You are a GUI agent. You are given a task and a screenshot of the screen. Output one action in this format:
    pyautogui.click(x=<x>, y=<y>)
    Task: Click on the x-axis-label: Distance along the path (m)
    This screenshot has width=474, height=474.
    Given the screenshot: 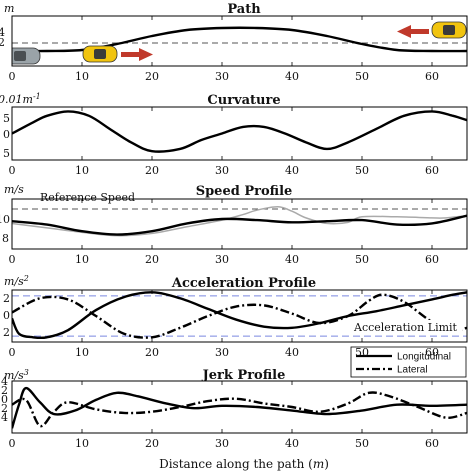 What is the action you would take?
    pyautogui.click(x=244, y=464)
    